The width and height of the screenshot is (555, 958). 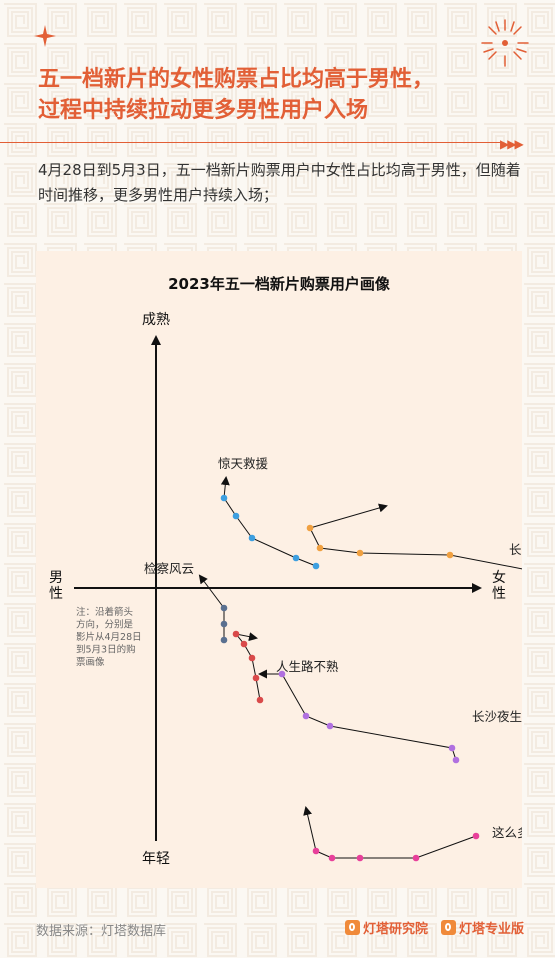 What do you see at coordinates (106, 650) in the screenshot?
I see `note-line: 到5月3日的购` at bounding box center [106, 650].